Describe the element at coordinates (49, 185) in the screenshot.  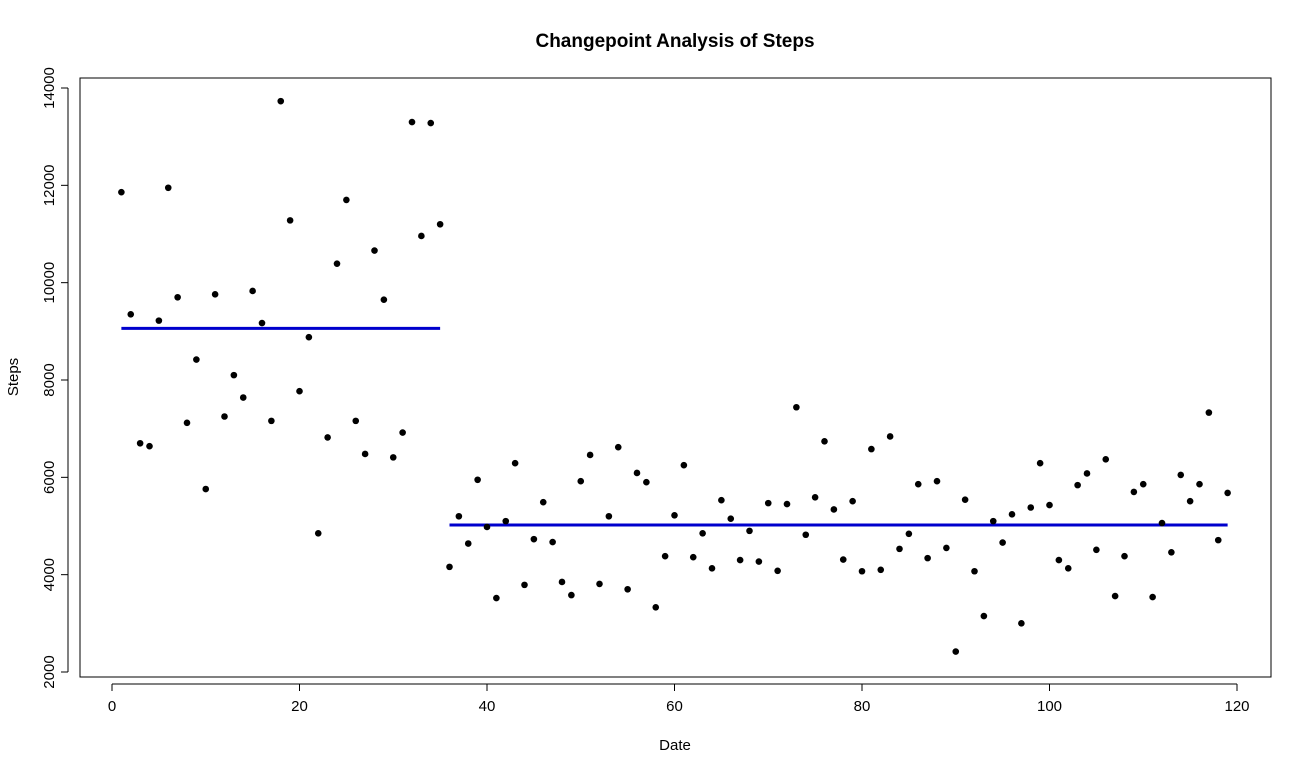
I see `y-tick-label: 12000` at that location.